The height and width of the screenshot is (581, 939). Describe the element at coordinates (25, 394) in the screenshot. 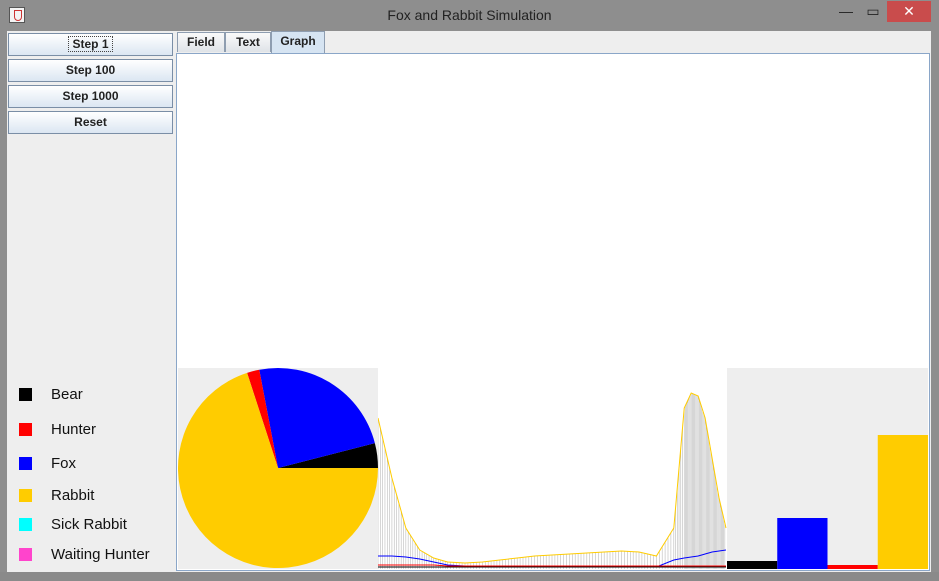

I see `legend-swatch-bear` at that location.